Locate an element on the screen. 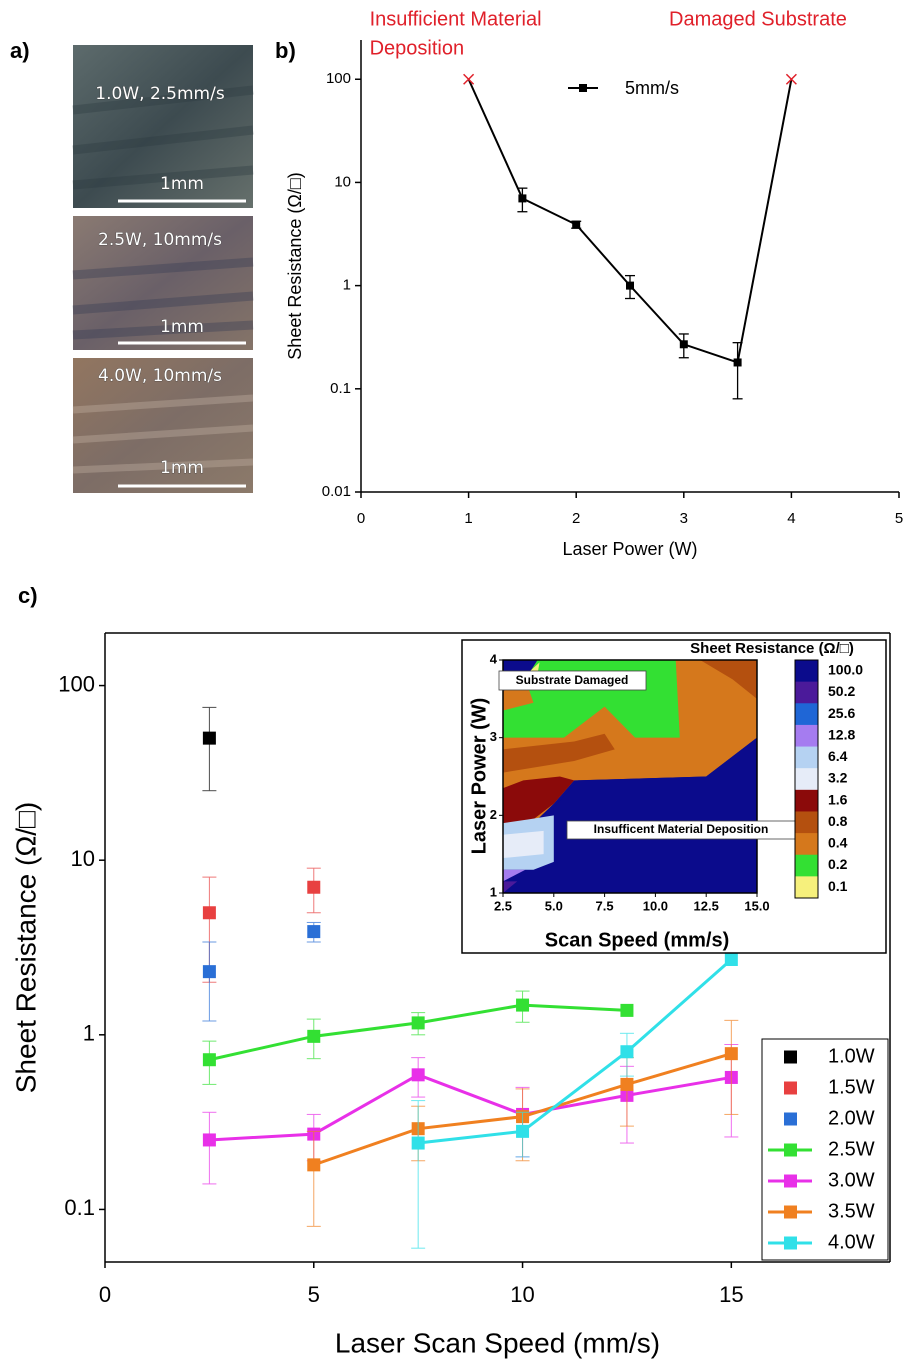 The height and width of the screenshot is (1366, 905). legend-label: 5mm/s is located at coordinates (652, 88).